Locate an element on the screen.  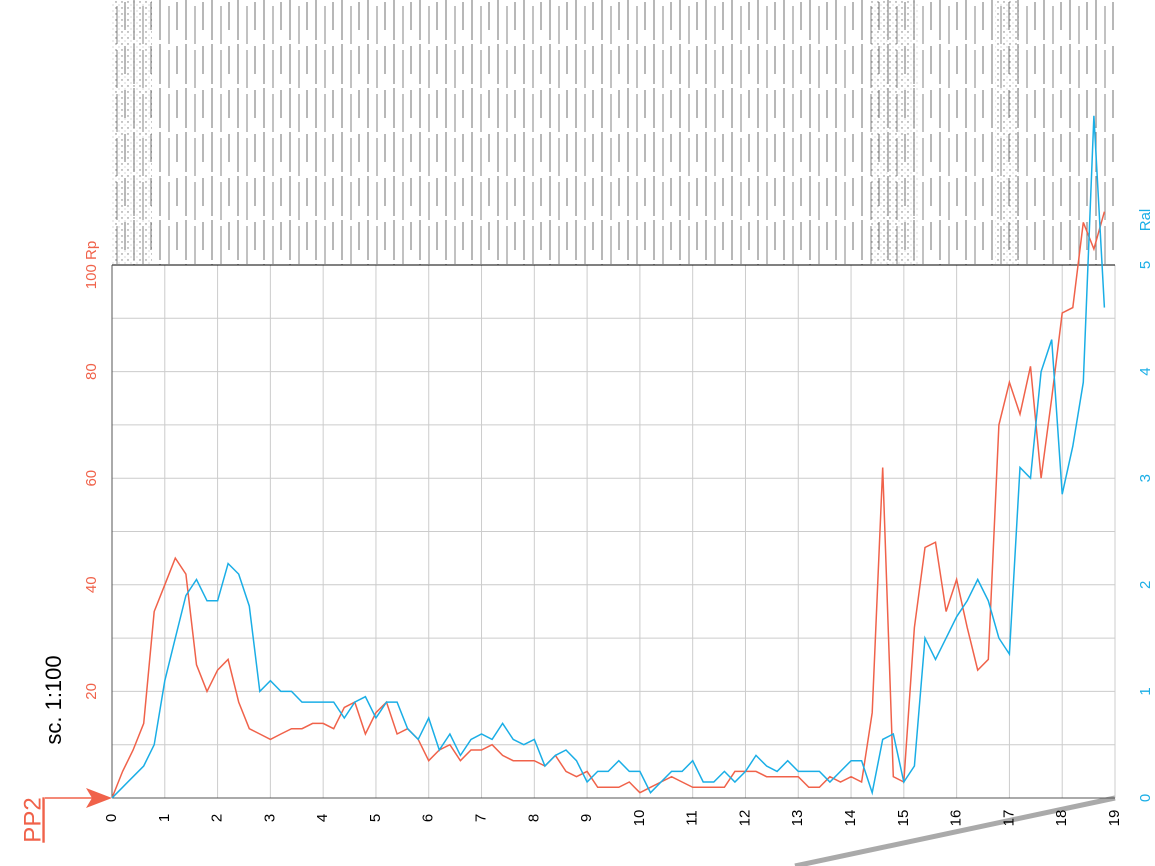
x-tick-label: 7 is located at coordinates (480, 818).